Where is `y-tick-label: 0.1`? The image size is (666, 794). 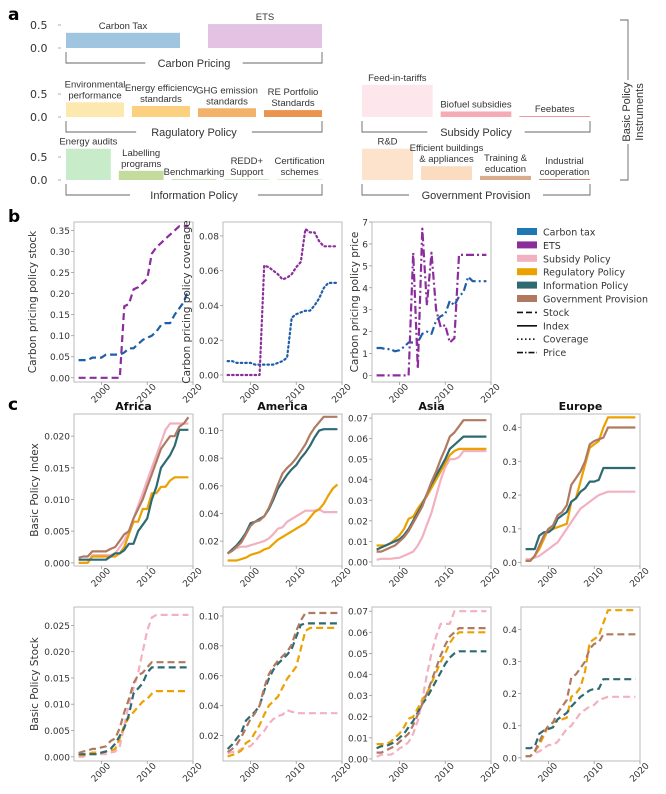 y-tick-label: 0.1 is located at coordinates (510, 727).